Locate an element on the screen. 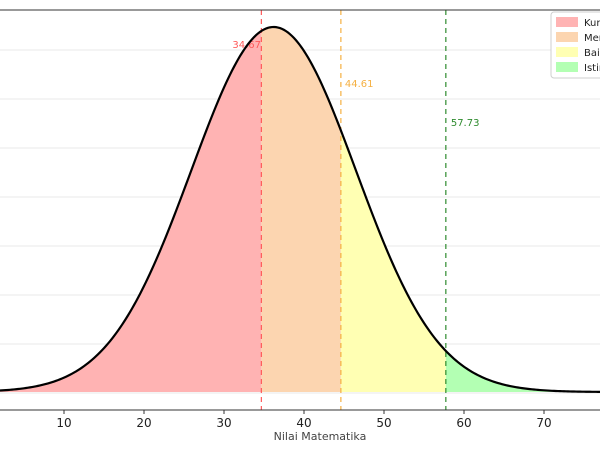 This screenshot has height=450, width=600. region-mer is located at coordinates (301, 209).